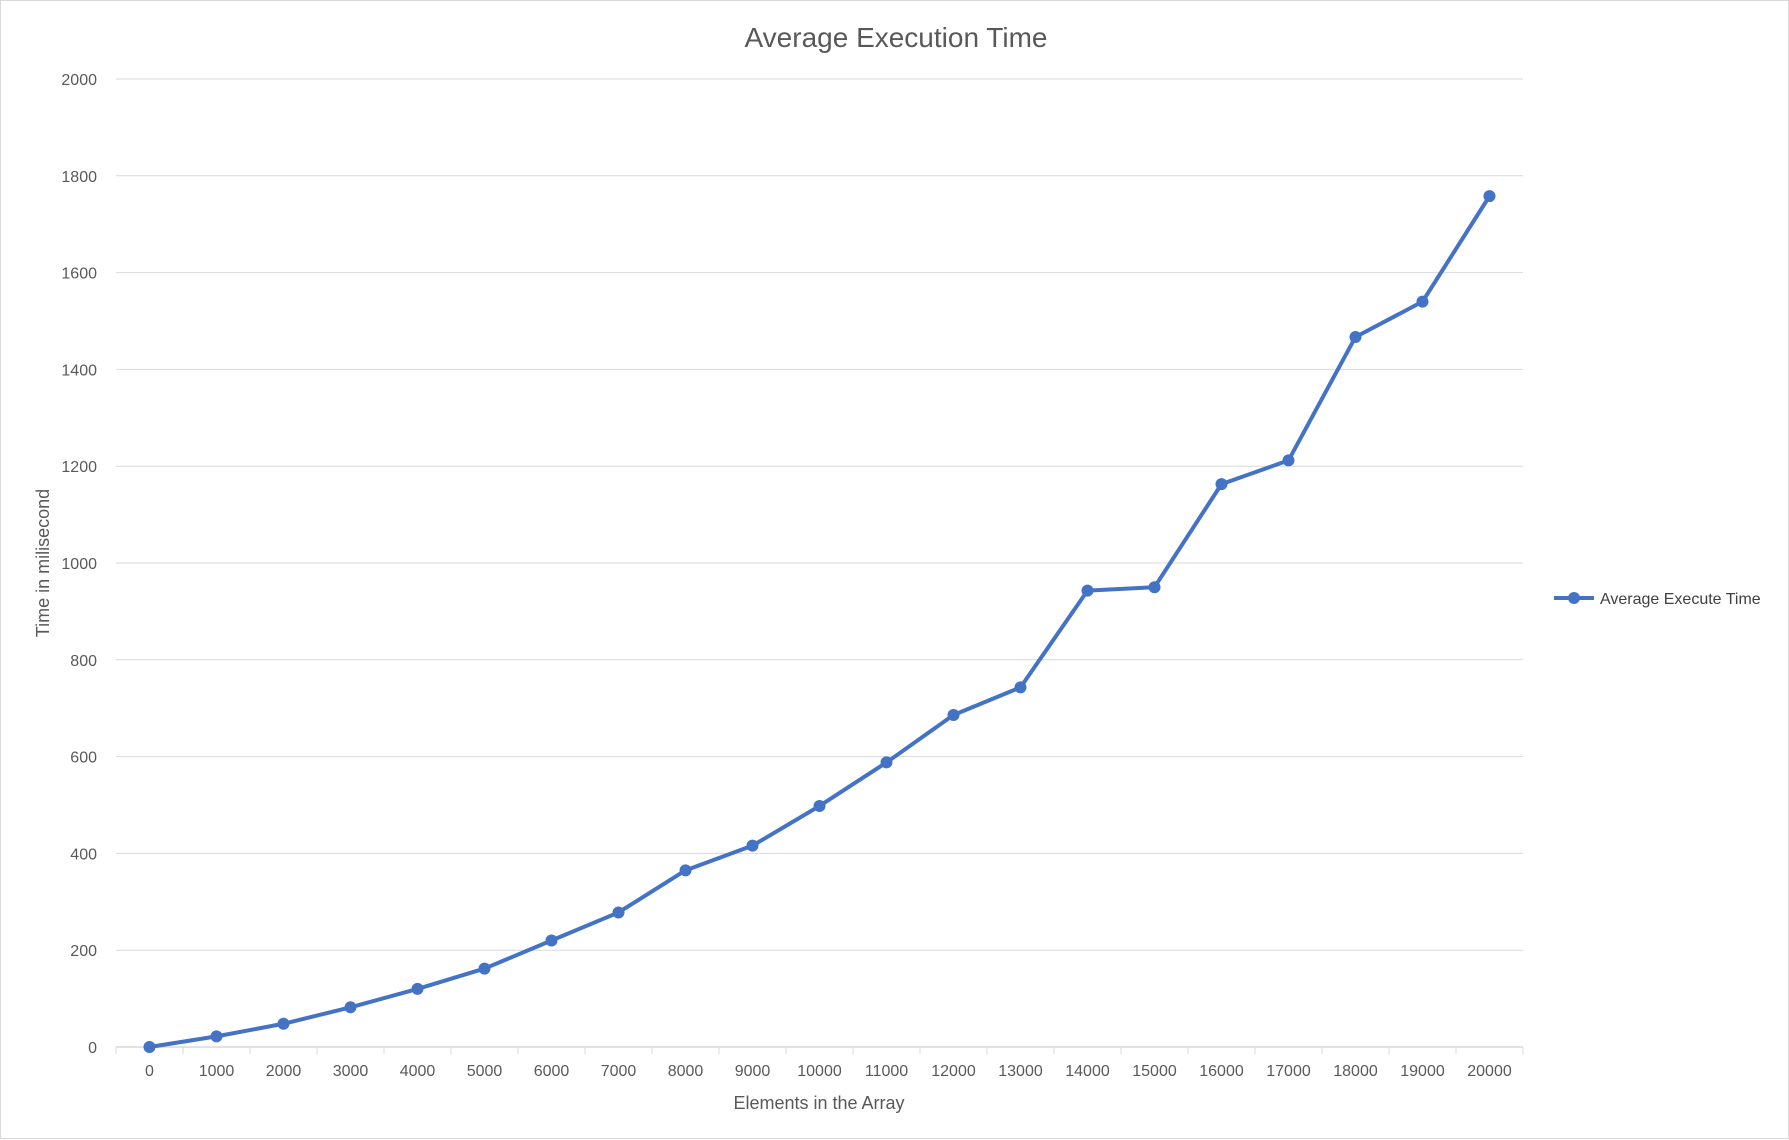 The height and width of the screenshot is (1140, 1789). Describe the element at coordinates (92, 1048) in the screenshot. I see `y-tick-label: 0` at that location.